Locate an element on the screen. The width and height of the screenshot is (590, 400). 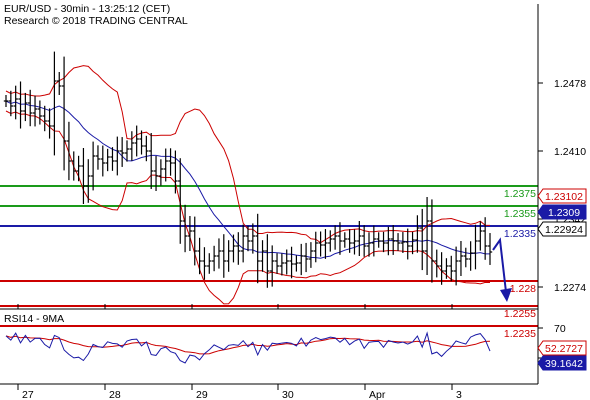
price-tag: 1.2309 is located at coordinates (562, 212).